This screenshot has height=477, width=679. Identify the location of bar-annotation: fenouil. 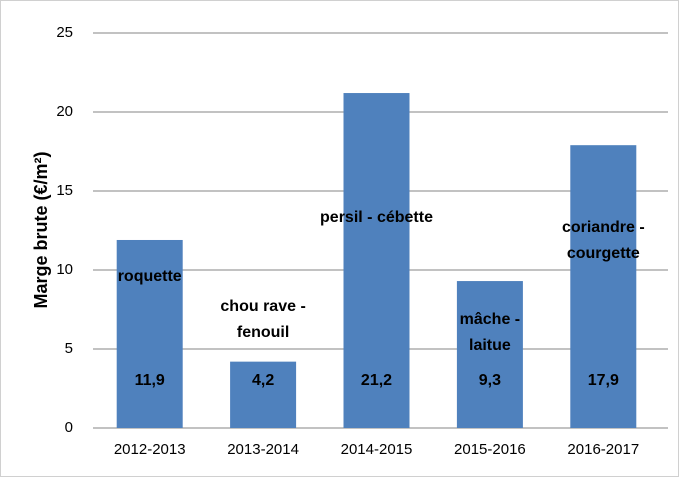
(263, 332).